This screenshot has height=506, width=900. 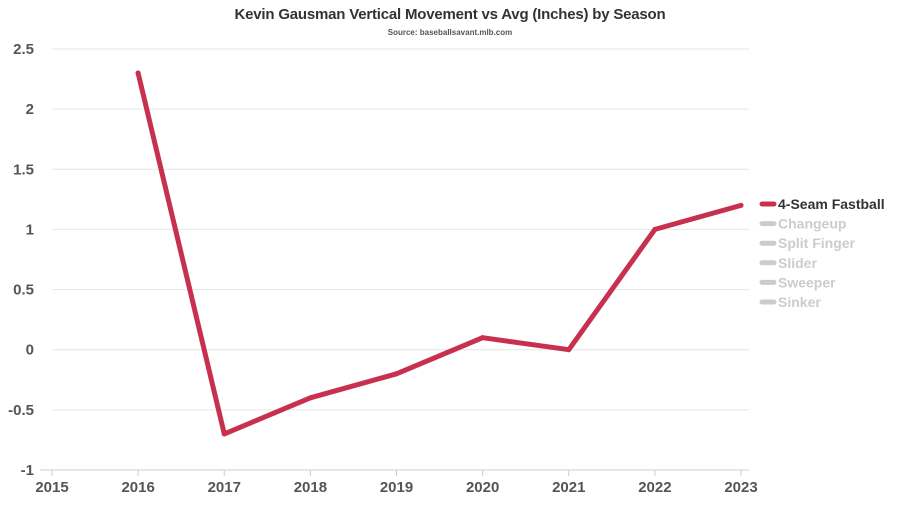 What do you see at coordinates (654, 487) in the screenshot?
I see `x-tick-label: 2022` at bounding box center [654, 487].